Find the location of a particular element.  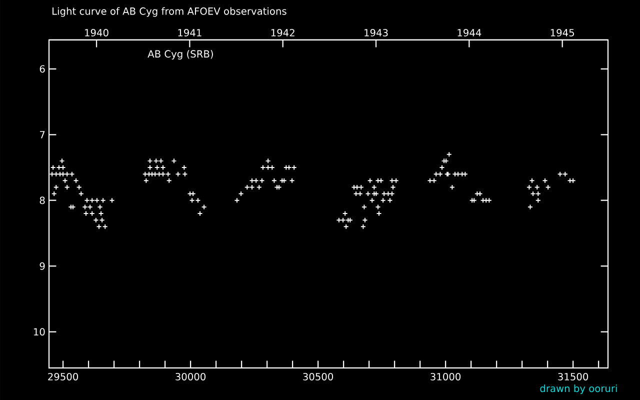

x2-tick-label: 1944 is located at coordinates (470, 32).